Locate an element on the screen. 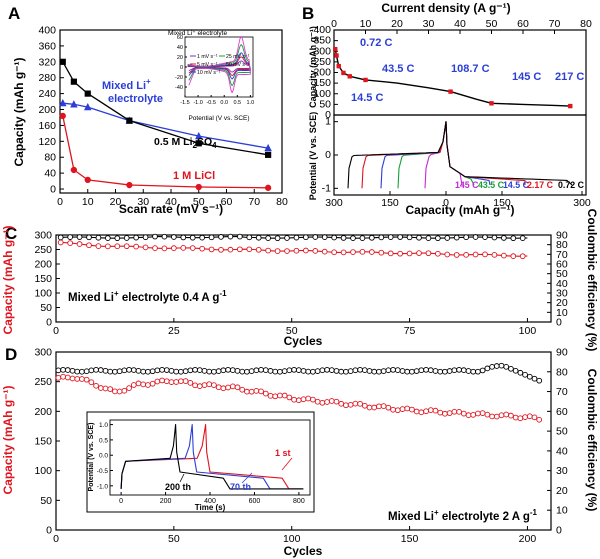 This screenshot has height=559, width=600. y-tick-label: 160 is located at coordinates (47, 126).